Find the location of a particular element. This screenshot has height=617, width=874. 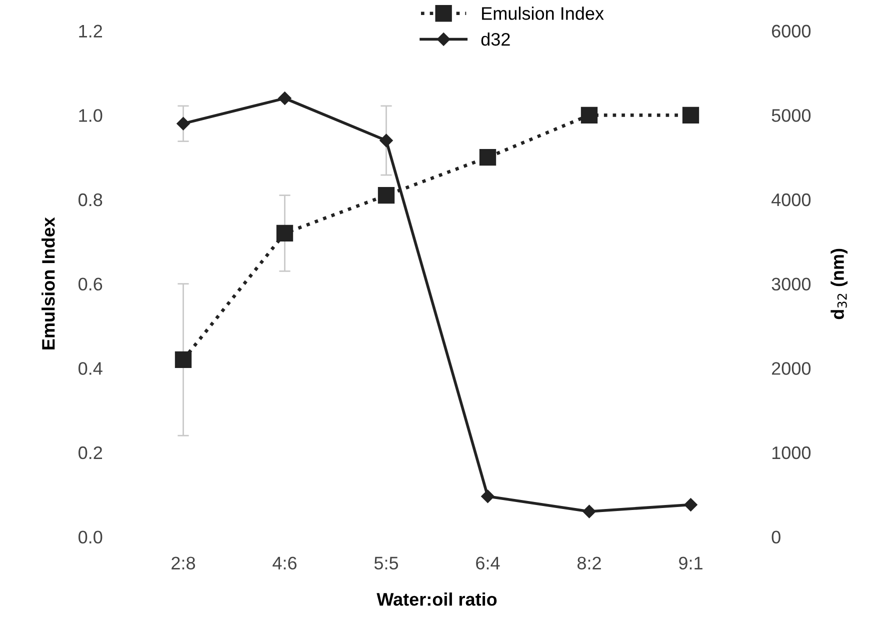

y-tick-label: 1.2 is located at coordinates (90, 31).